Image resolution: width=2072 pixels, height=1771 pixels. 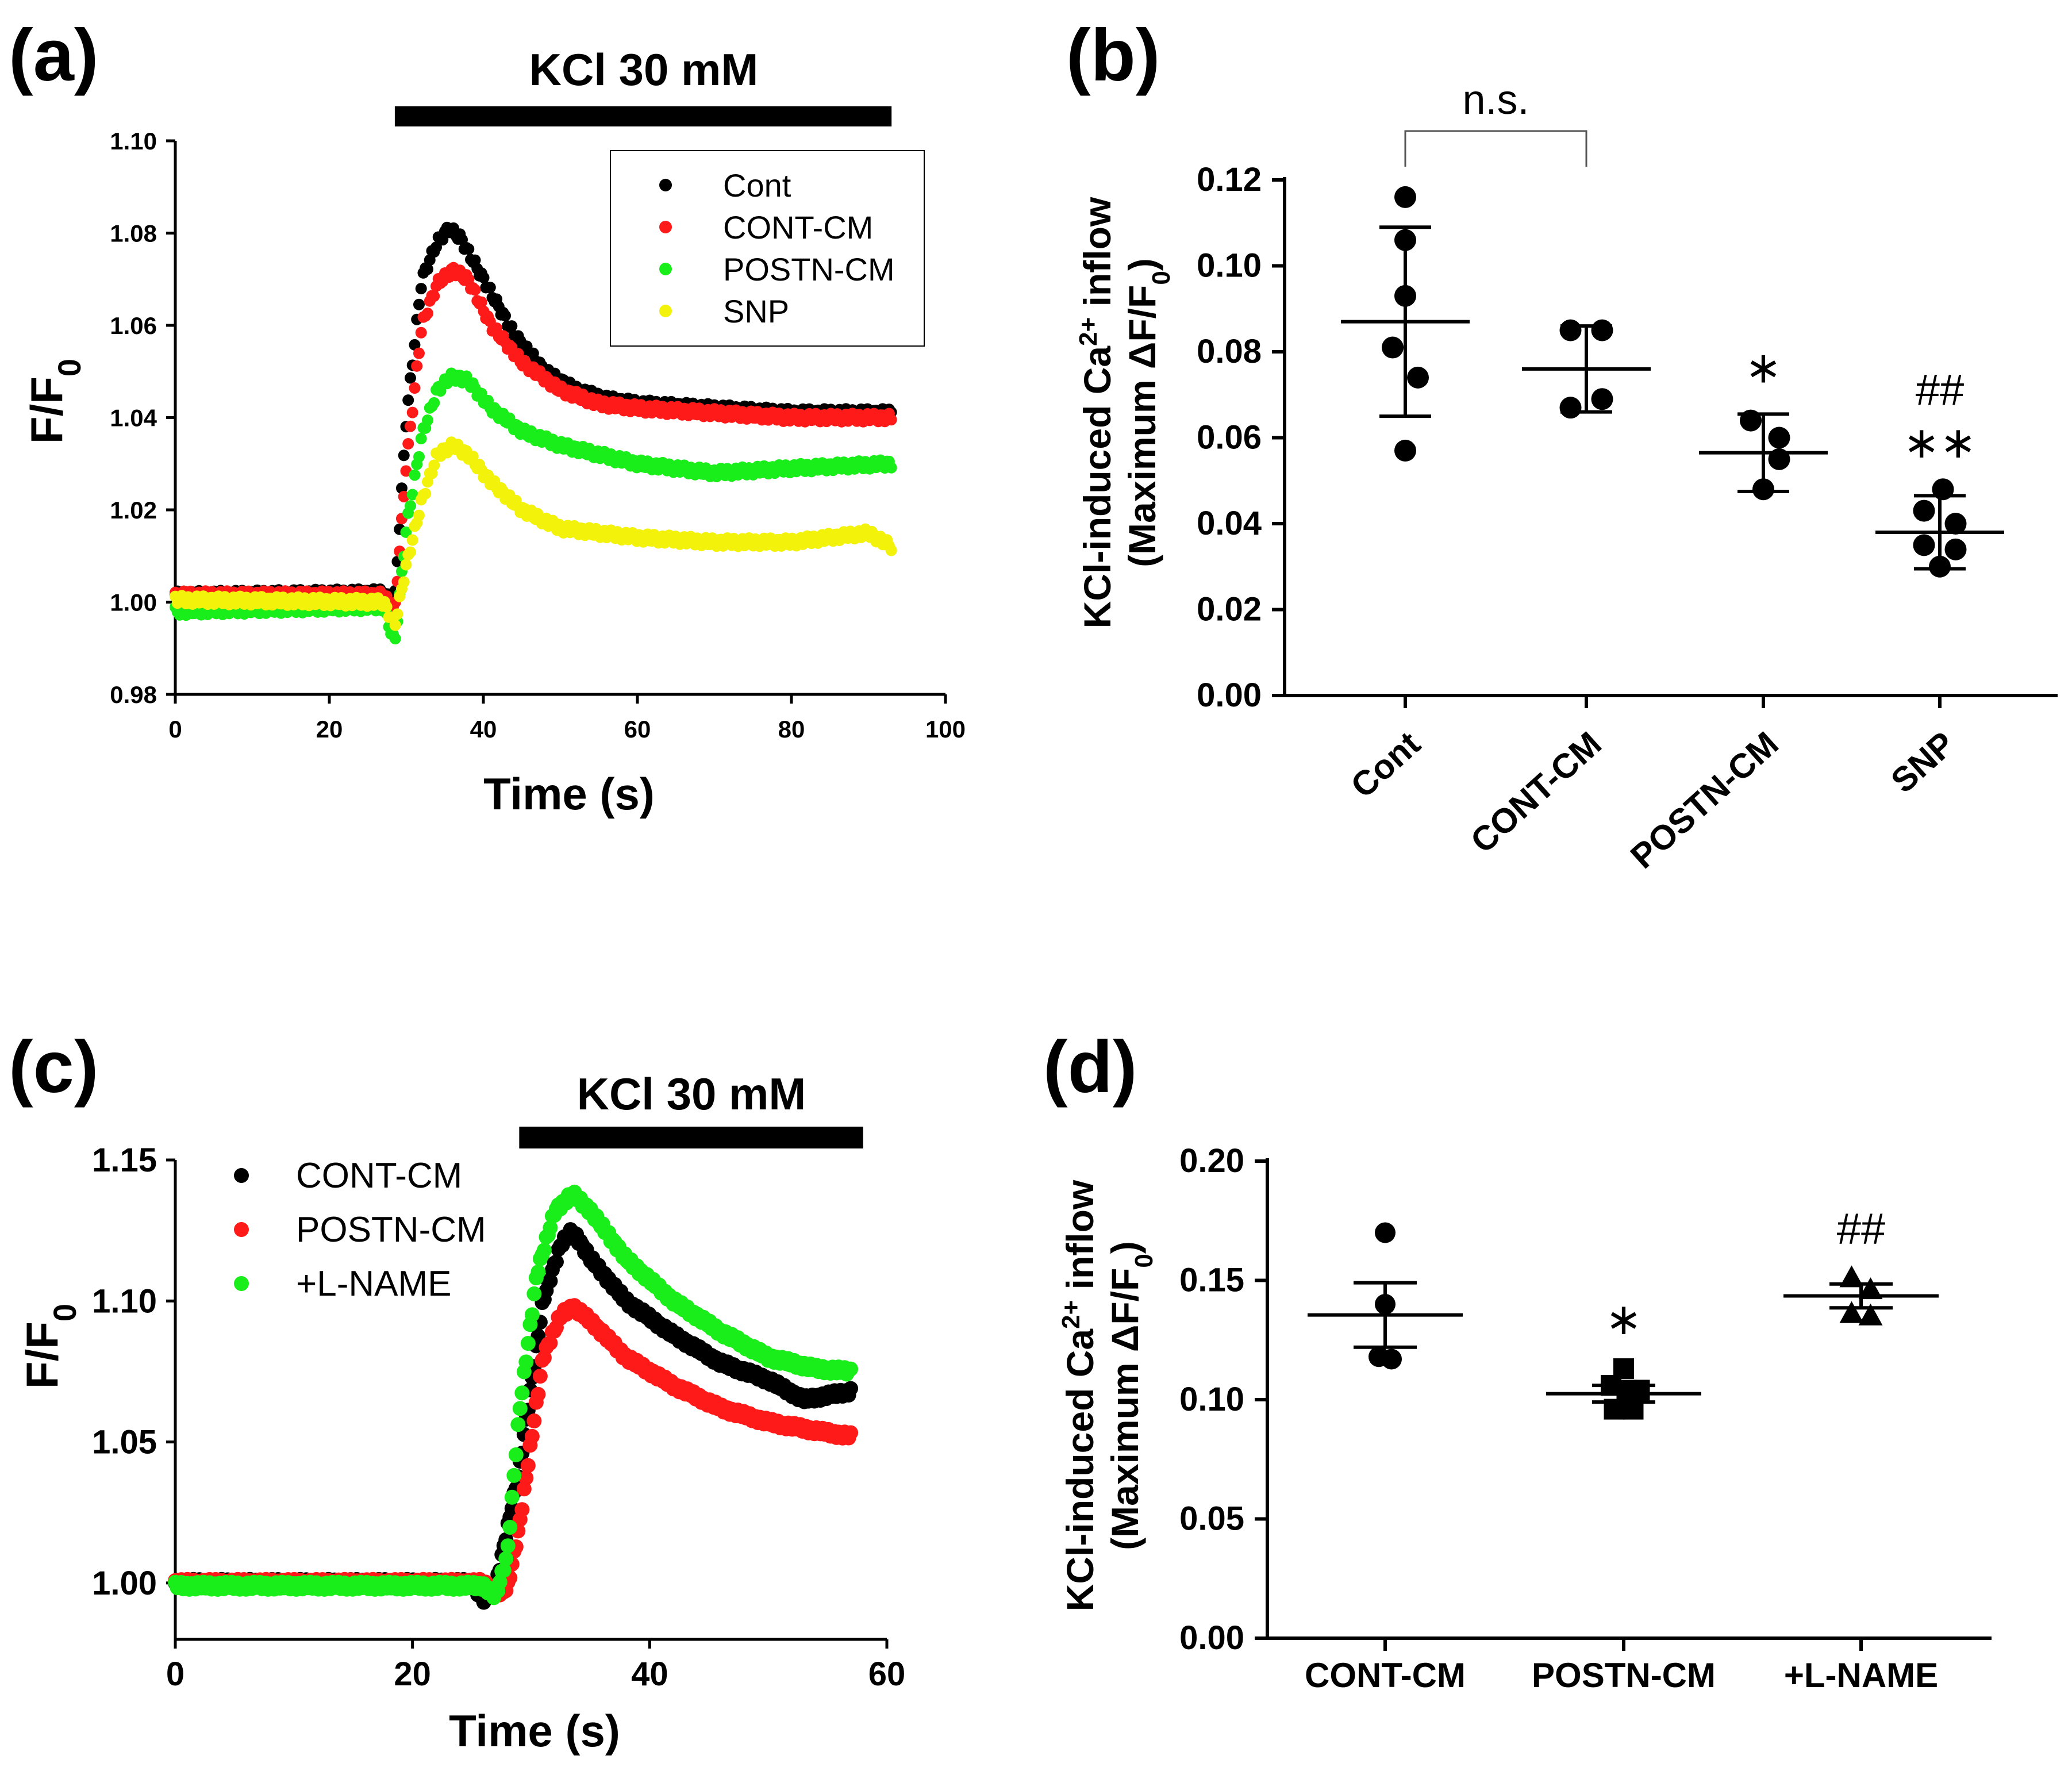 I want to click on y-tick-label-d: 0.00, so click(x=1211, y=1638).